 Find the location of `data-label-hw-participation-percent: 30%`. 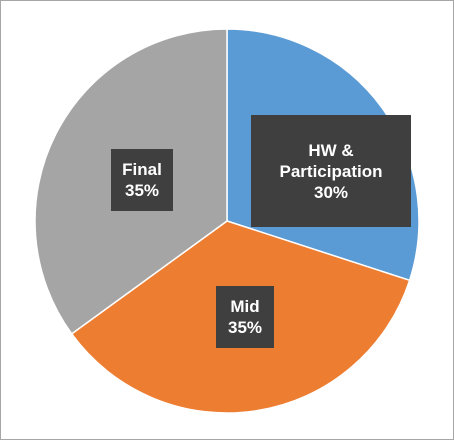

data-label-hw-participation-percent: 30% is located at coordinates (331, 192).